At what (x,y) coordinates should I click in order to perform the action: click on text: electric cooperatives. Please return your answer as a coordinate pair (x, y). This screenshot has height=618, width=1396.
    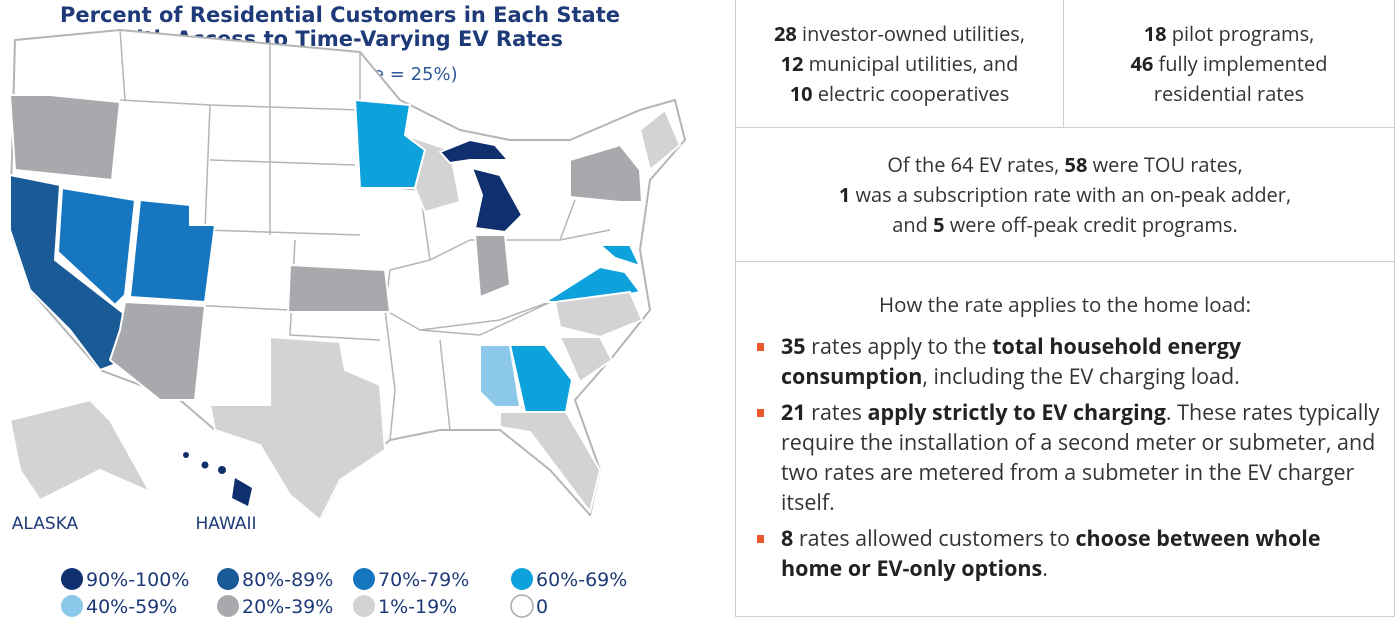
    Looking at the image, I should click on (911, 93).